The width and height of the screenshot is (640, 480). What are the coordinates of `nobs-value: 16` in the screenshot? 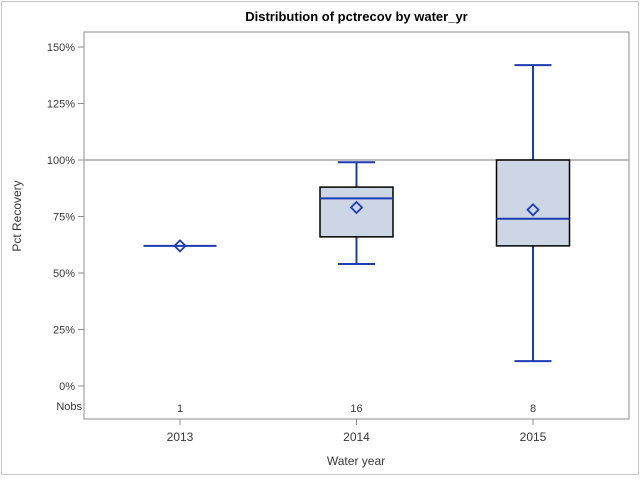 It's located at (356, 409).